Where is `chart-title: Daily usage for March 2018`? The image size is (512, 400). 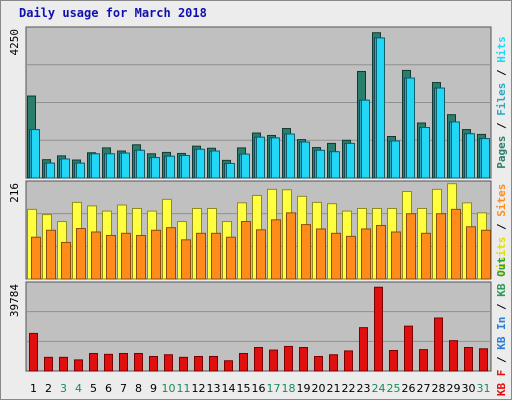 chart-title: Daily usage for March 2018 is located at coordinates (113, 13).